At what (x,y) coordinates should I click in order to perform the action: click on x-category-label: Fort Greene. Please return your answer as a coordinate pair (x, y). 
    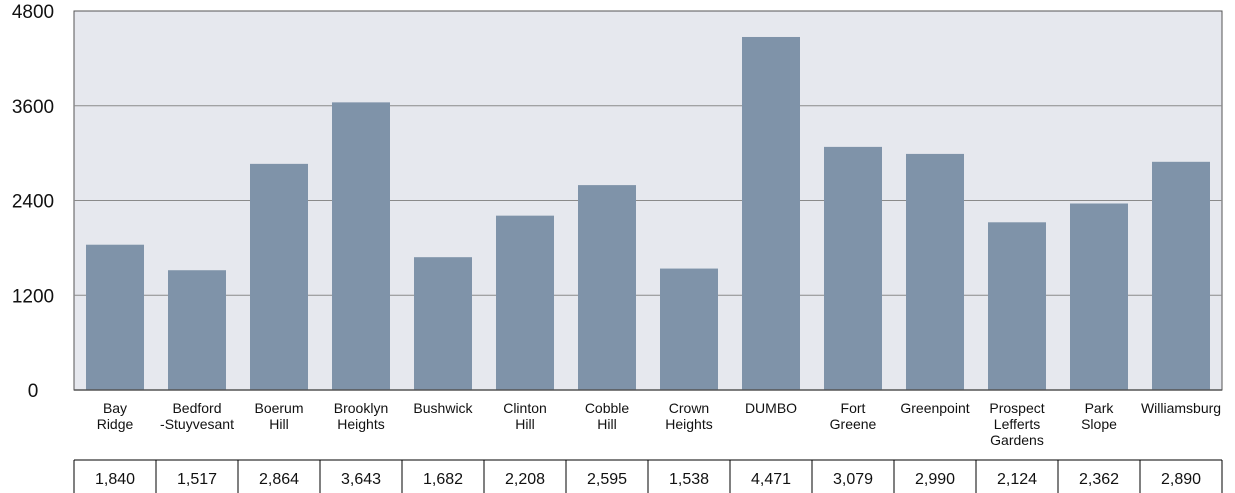
    Looking at the image, I should click on (853, 416).